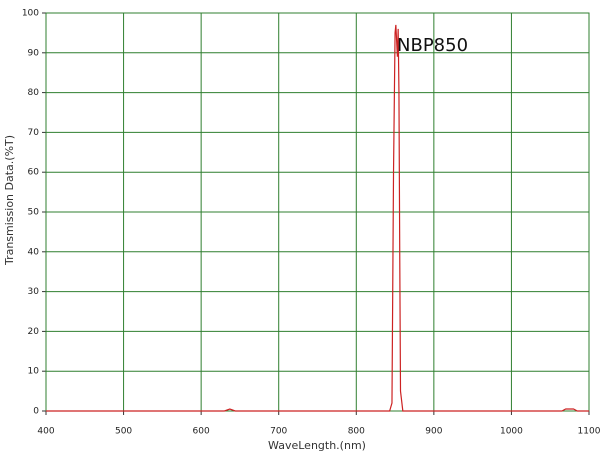  What do you see at coordinates (433, 432) in the screenshot?
I see `x-tick-label: 900` at bounding box center [433, 432].